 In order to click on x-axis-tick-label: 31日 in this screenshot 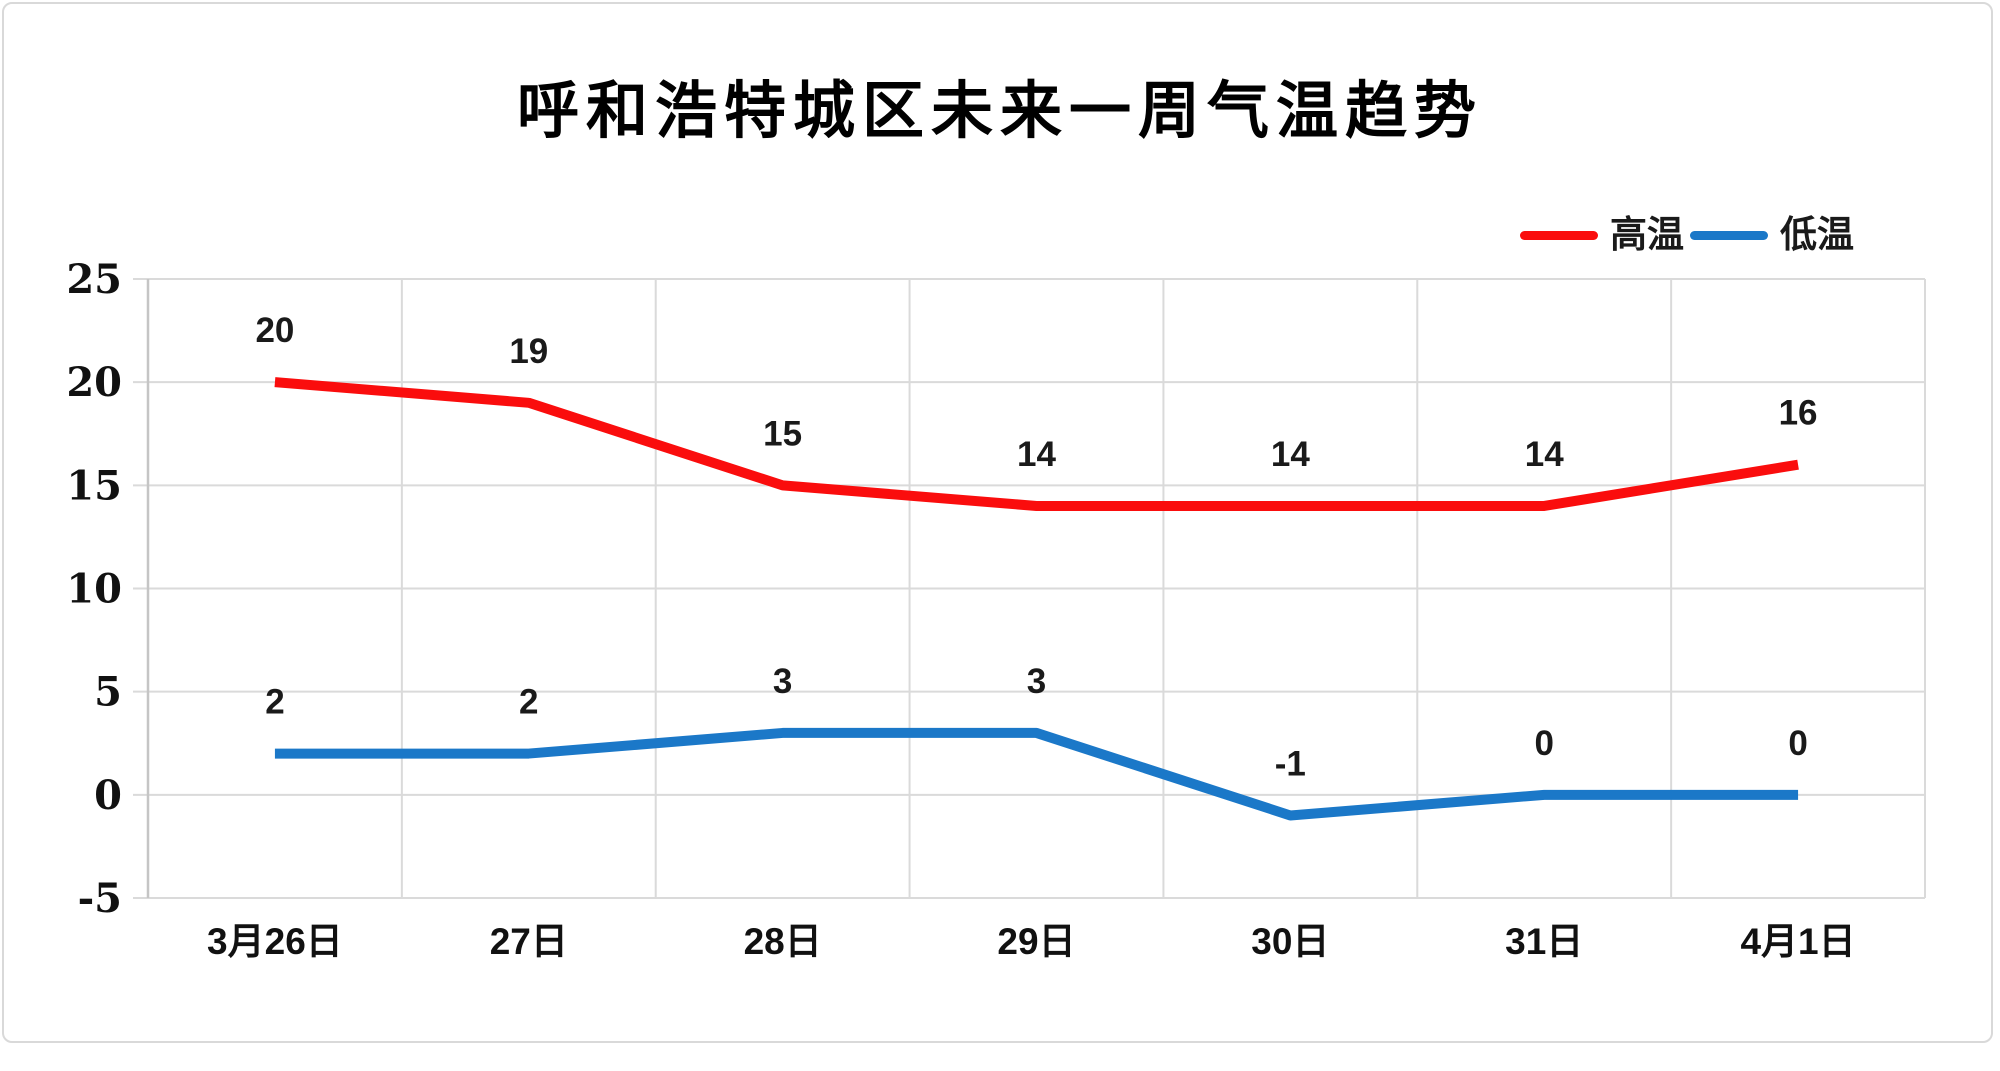, I will do `click(1544, 941)`.